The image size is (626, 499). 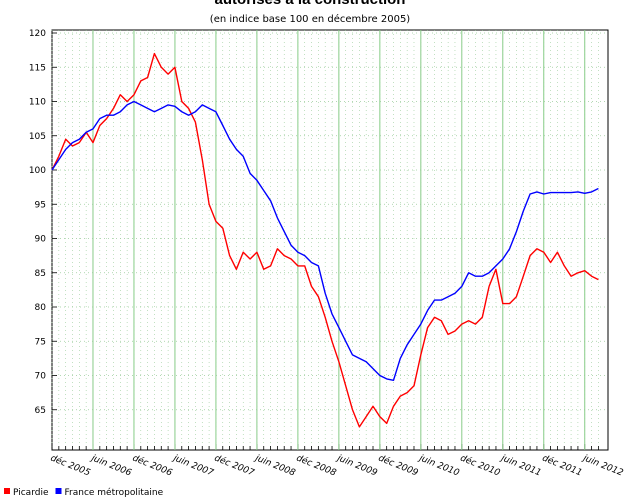 What do you see at coordinates (310, 4) in the screenshot?
I see `chart-title: autorisés à la construction` at bounding box center [310, 4].